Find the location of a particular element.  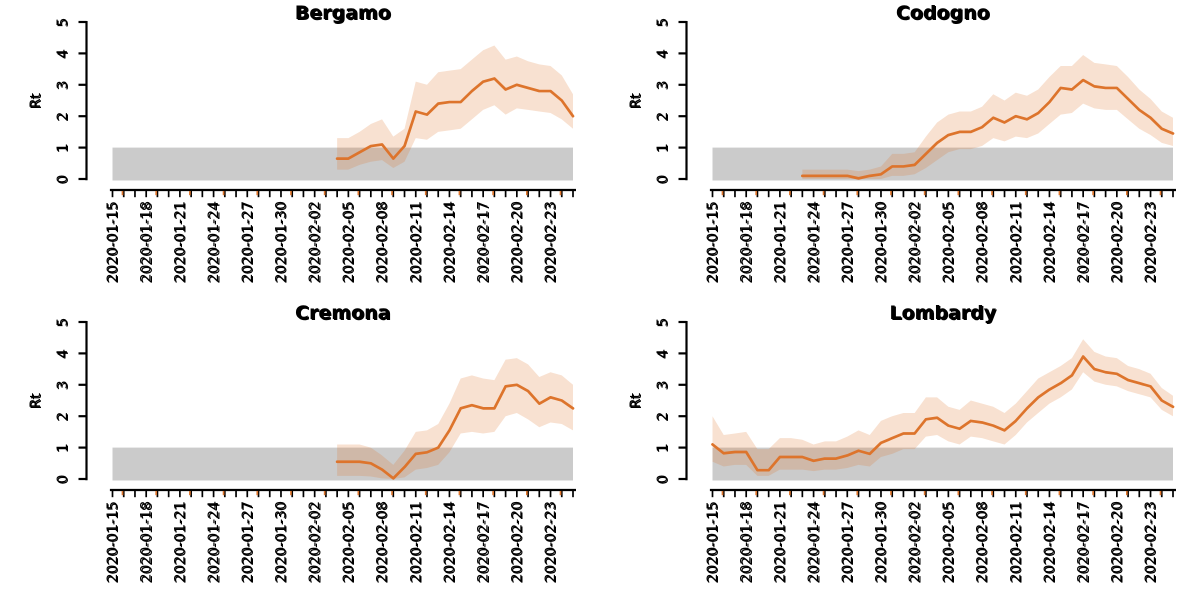

chart-title: Bergamo is located at coordinates (344, 14).